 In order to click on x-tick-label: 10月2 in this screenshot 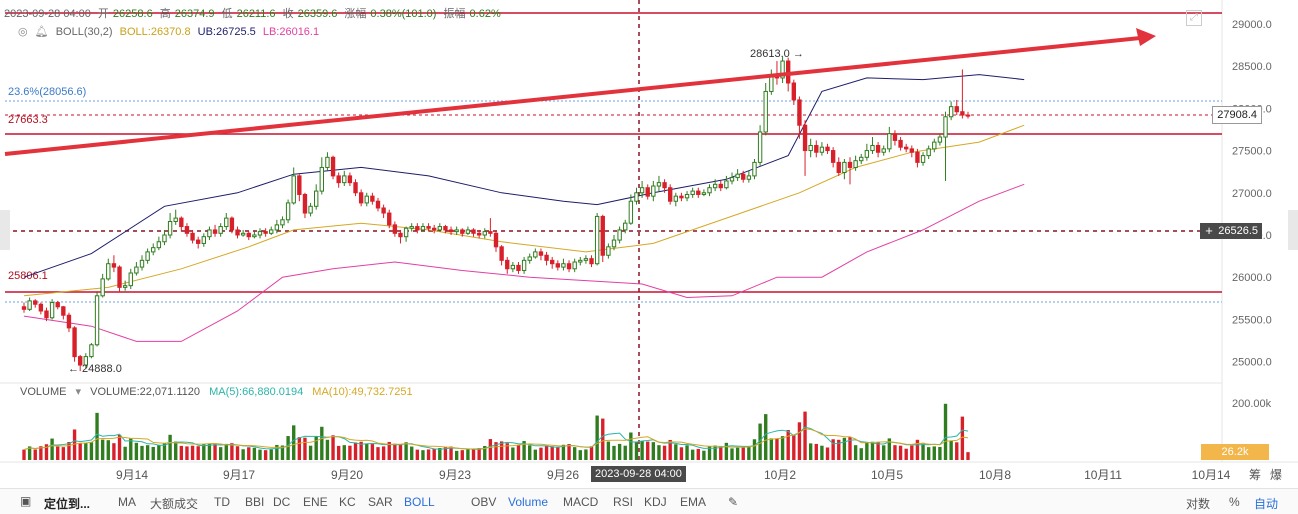, I will do `click(780, 475)`.